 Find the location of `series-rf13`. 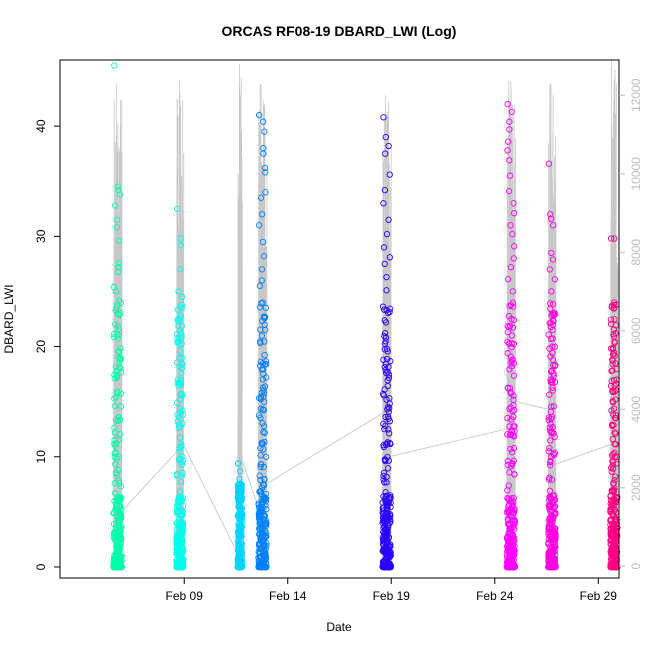

series-rf13 is located at coordinates (511, 335).